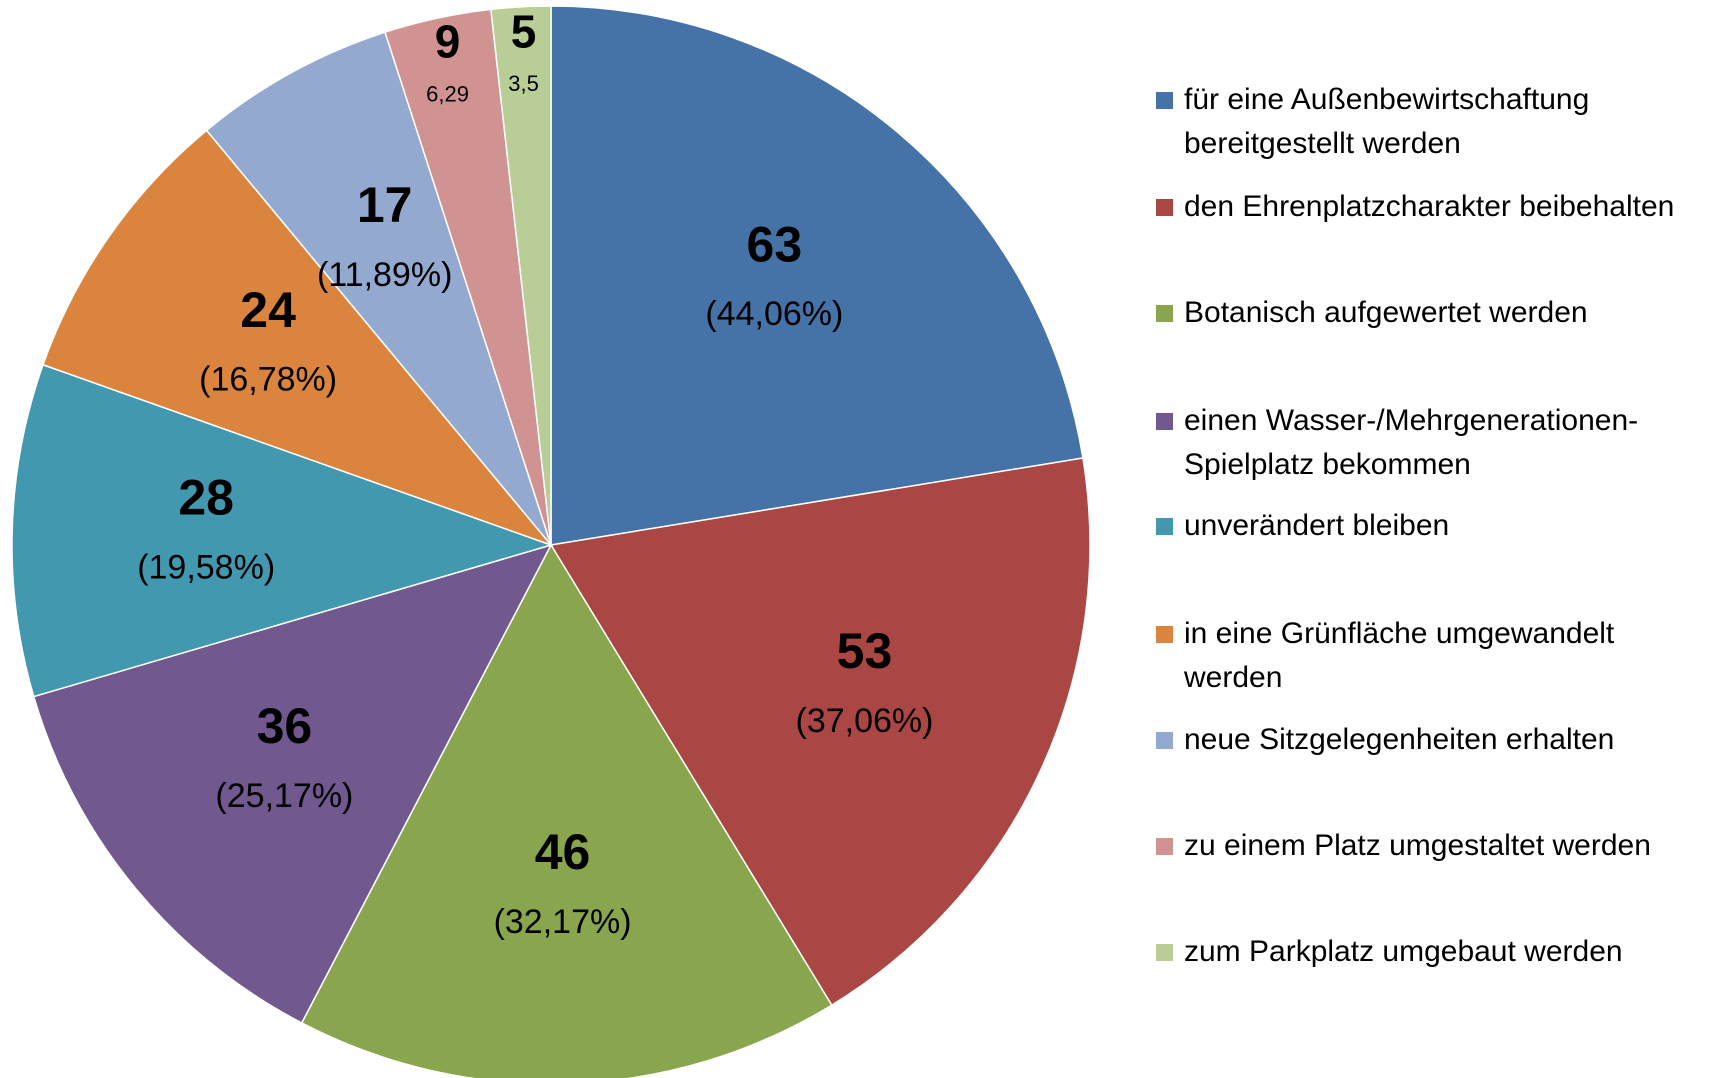 Image resolution: width=1726 pixels, height=1078 pixels. Describe the element at coordinates (1417, 845) in the screenshot. I see `legend-label: zu einem Platz umgestaltet werden` at that location.